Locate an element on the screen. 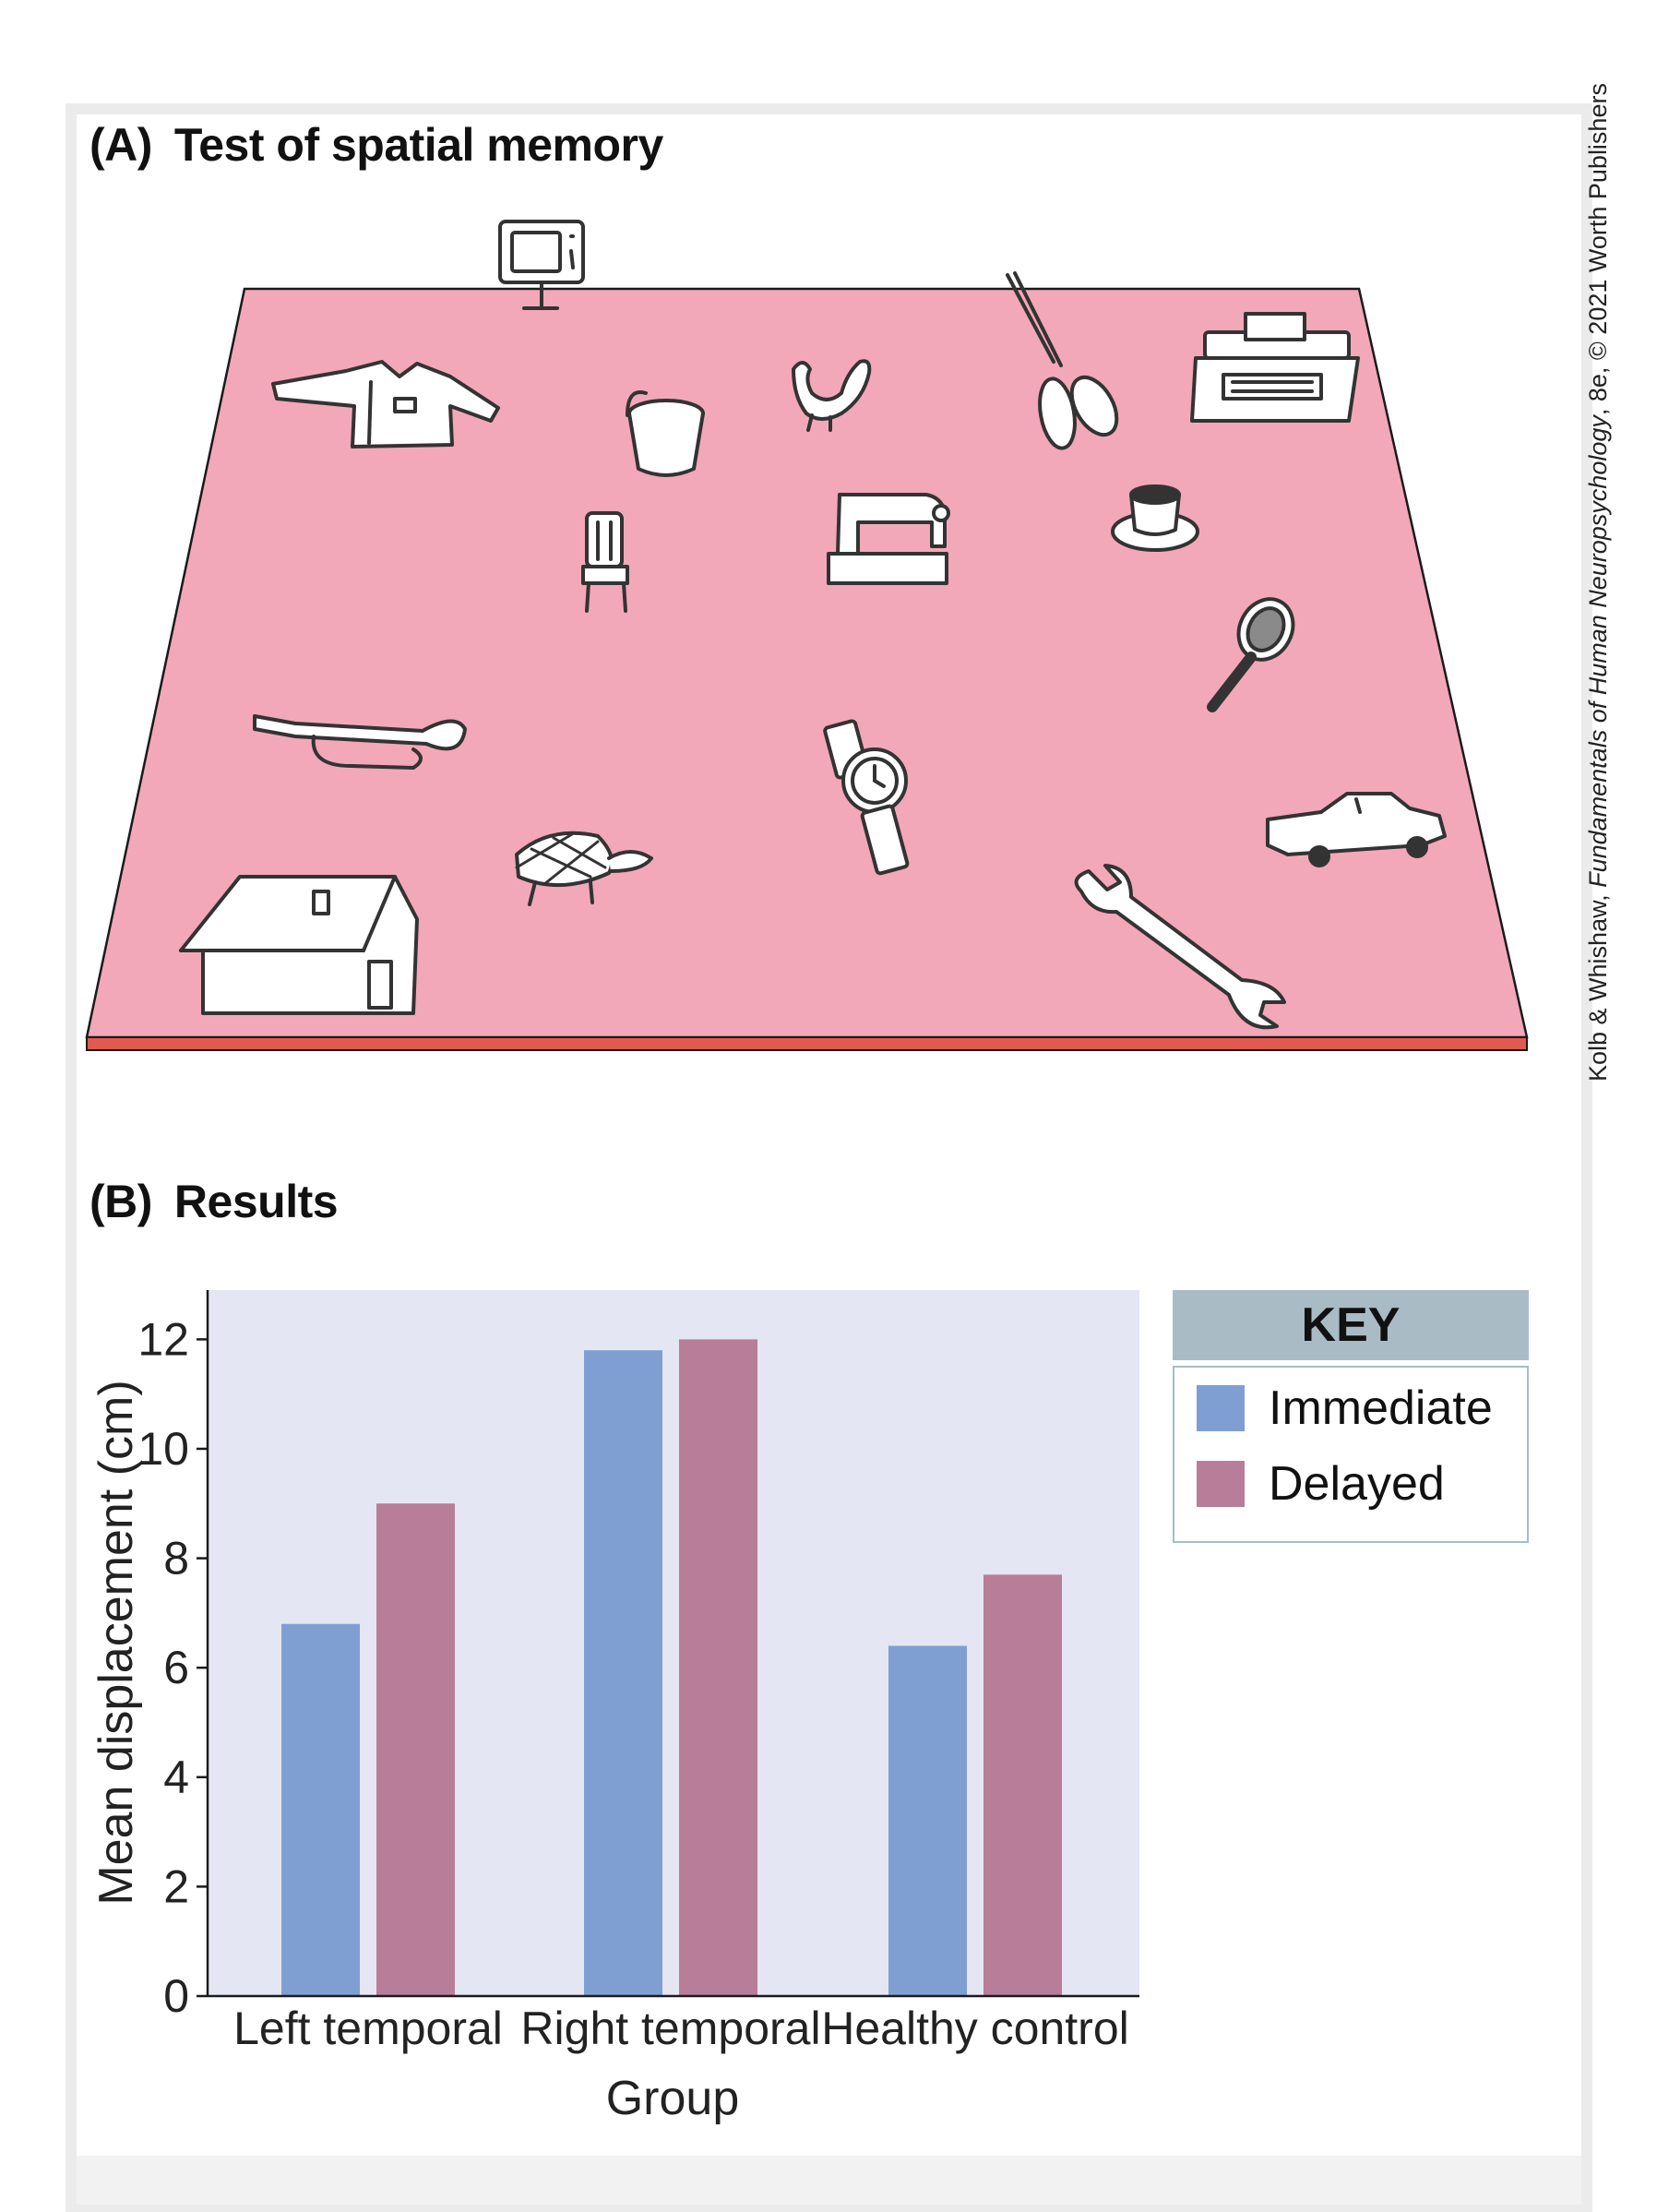  legend-item-immediate: Immediate is located at coordinates (1345, 1408).